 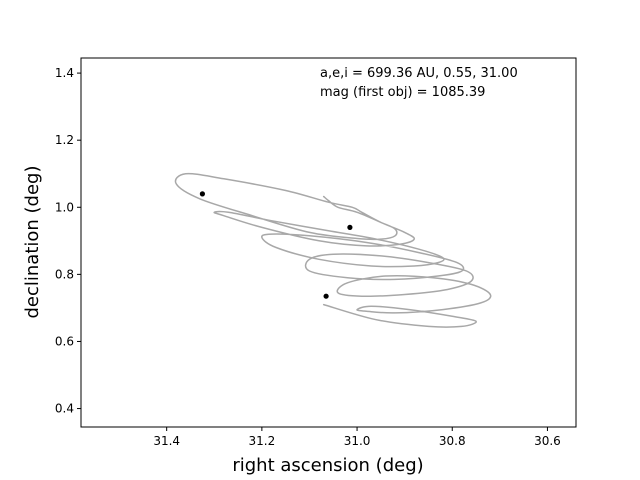 What do you see at coordinates (64, 274) in the screenshot?
I see `y-tick-label: 0.8` at bounding box center [64, 274].